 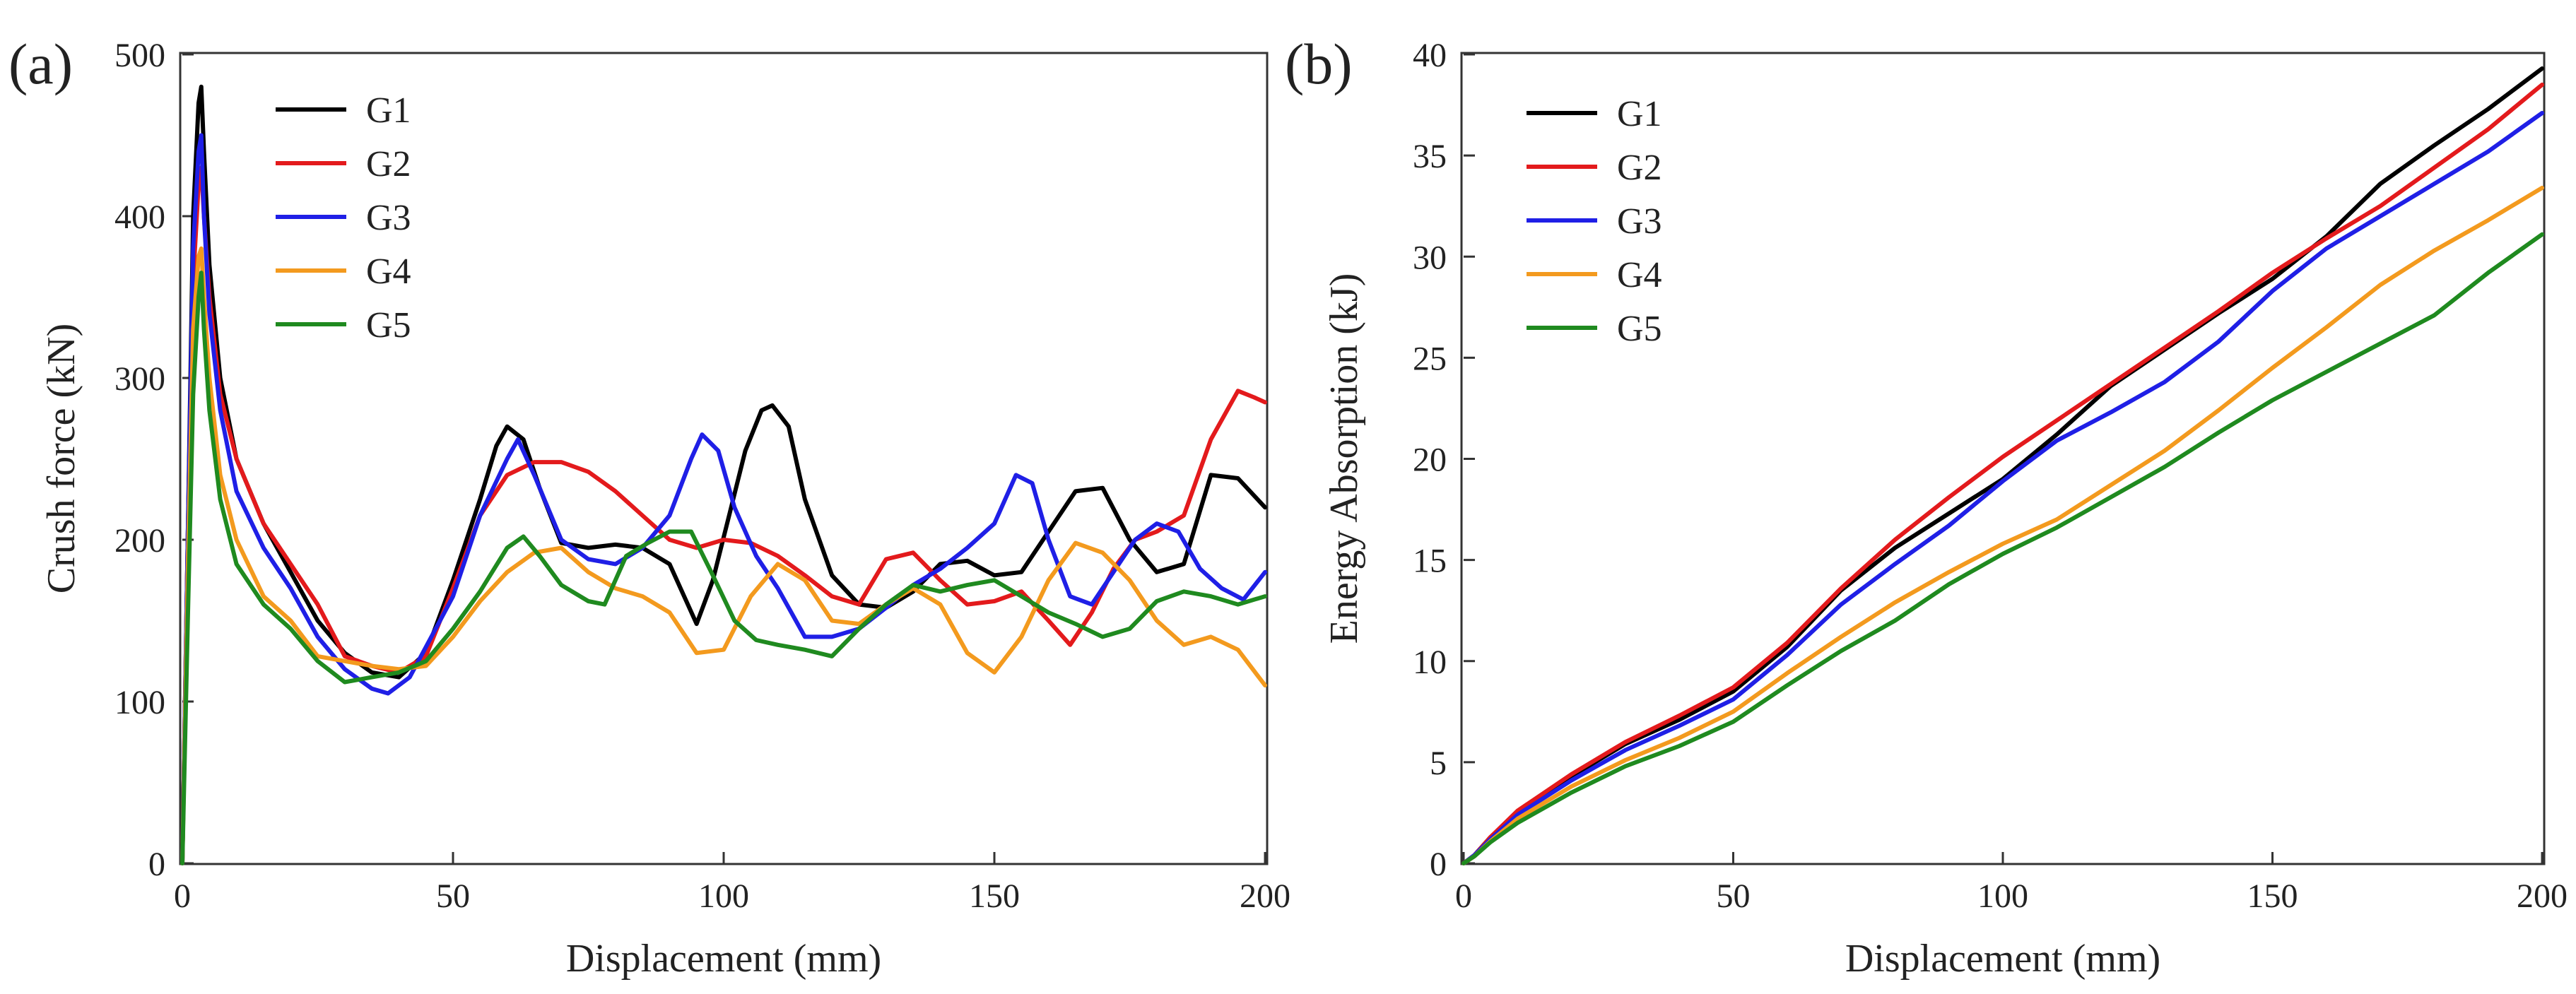 What do you see at coordinates (1430, 662) in the screenshot?
I see `y-tick-label: 10` at bounding box center [1430, 662].